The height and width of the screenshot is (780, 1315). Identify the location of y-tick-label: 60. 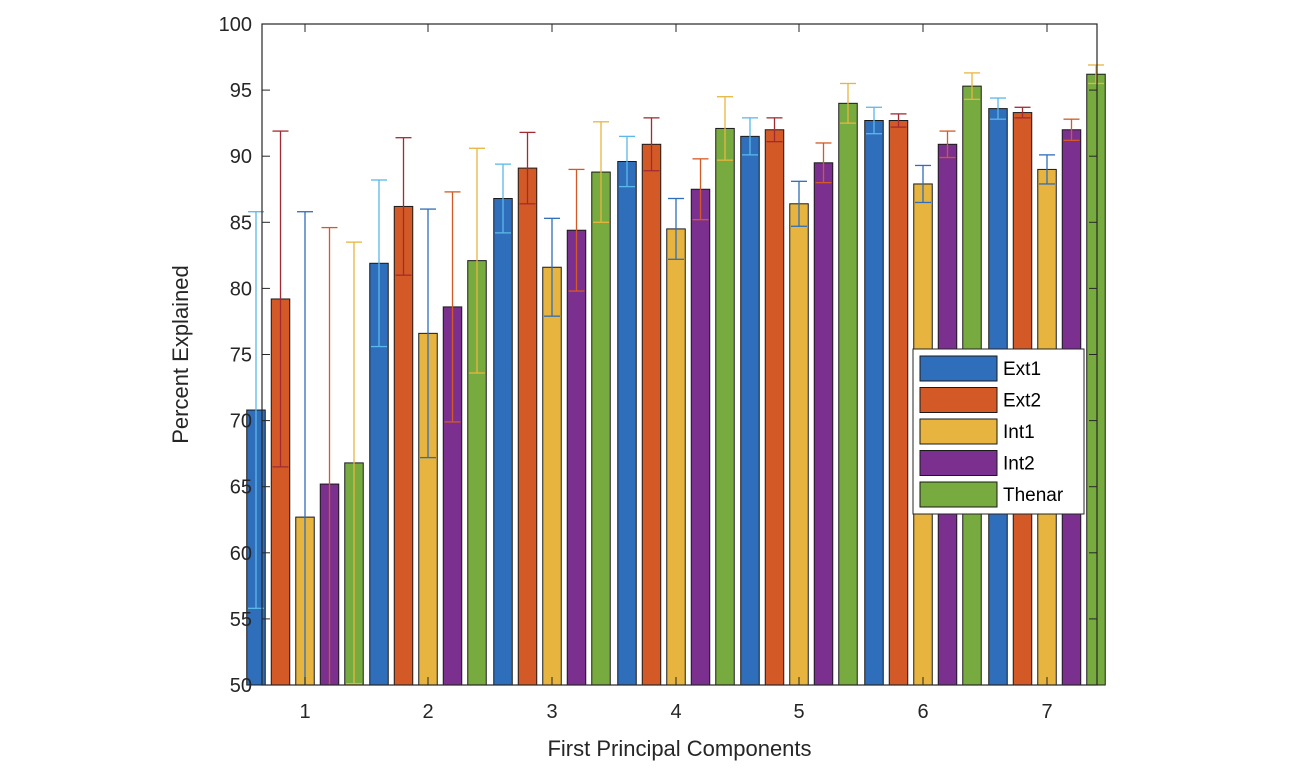
(241, 554).